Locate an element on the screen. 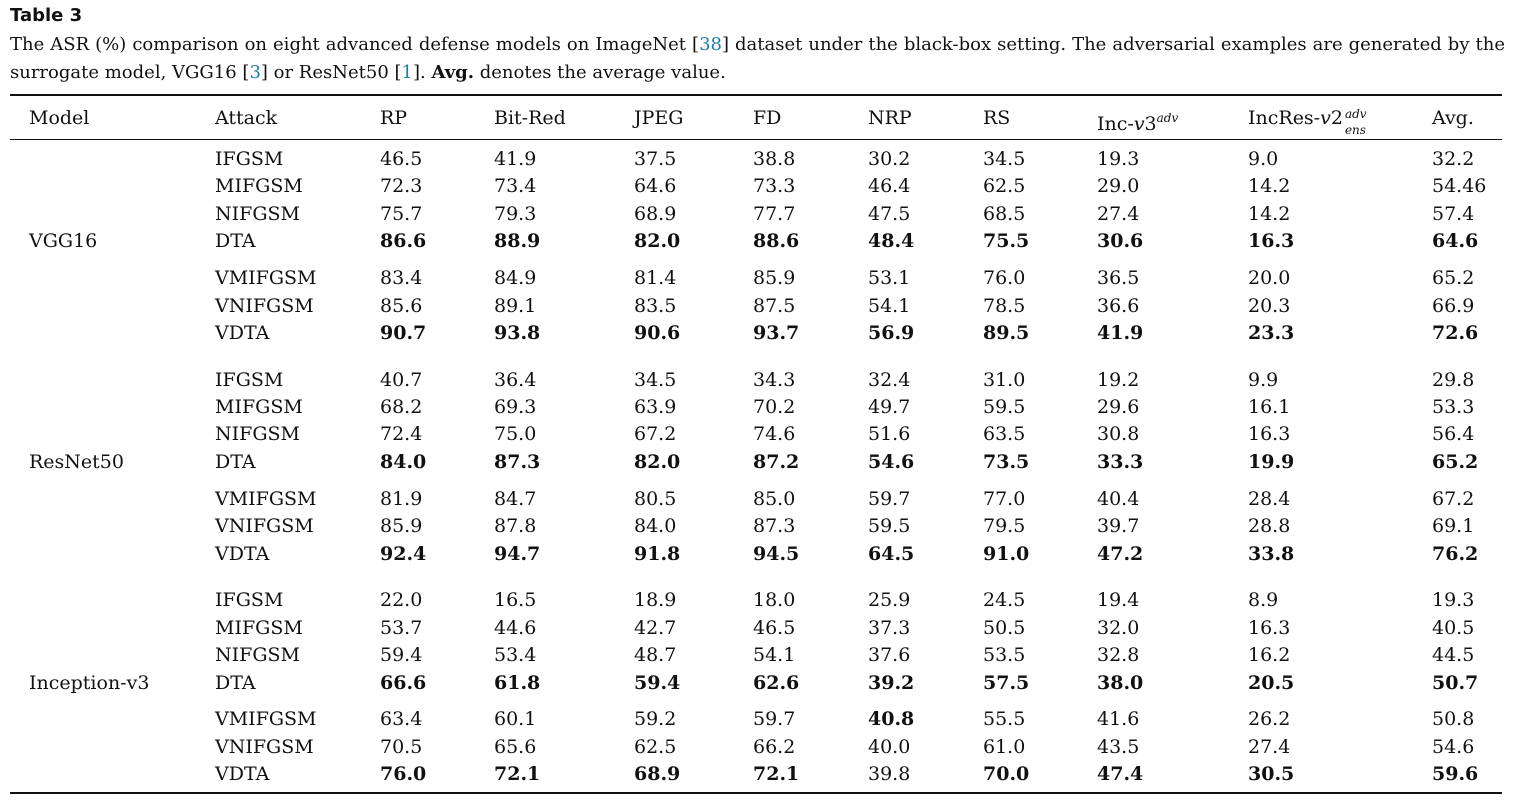 The height and width of the screenshot is (804, 1523). table-cell-incres-v2-ens: 9.0 is located at coordinates (1263, 159).